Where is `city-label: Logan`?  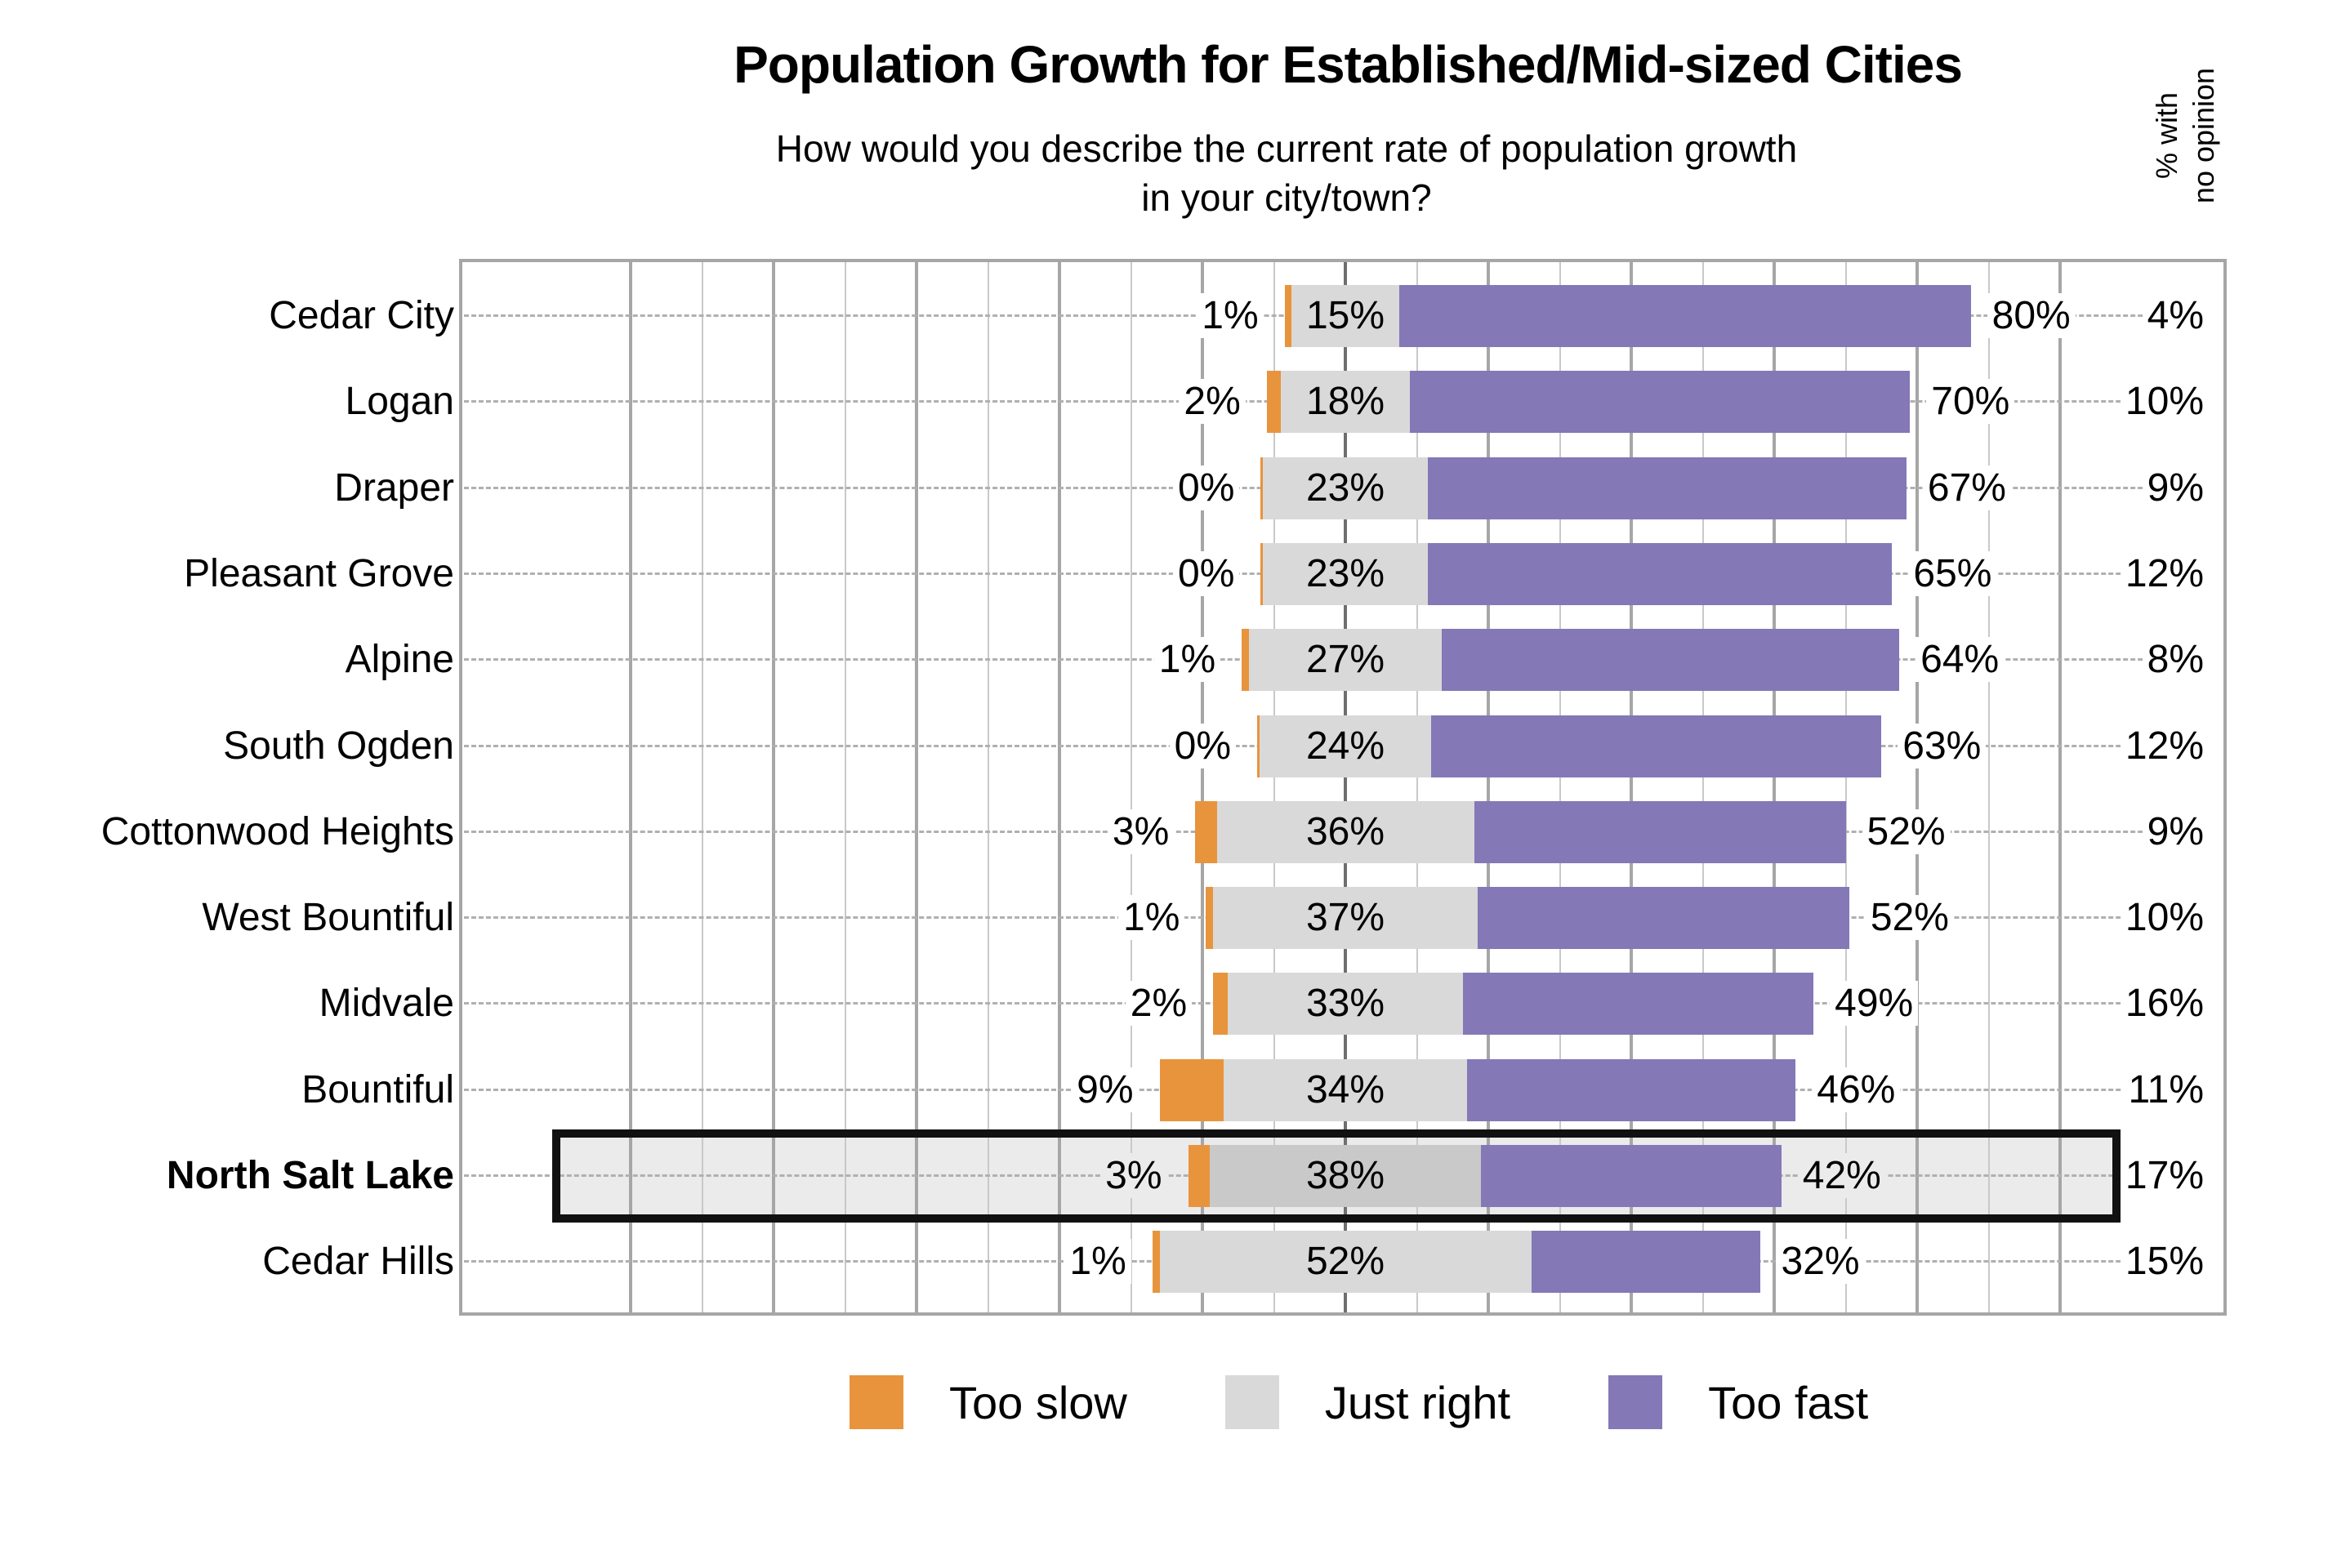 city-label: Logan is located at coordinates (400, 402).